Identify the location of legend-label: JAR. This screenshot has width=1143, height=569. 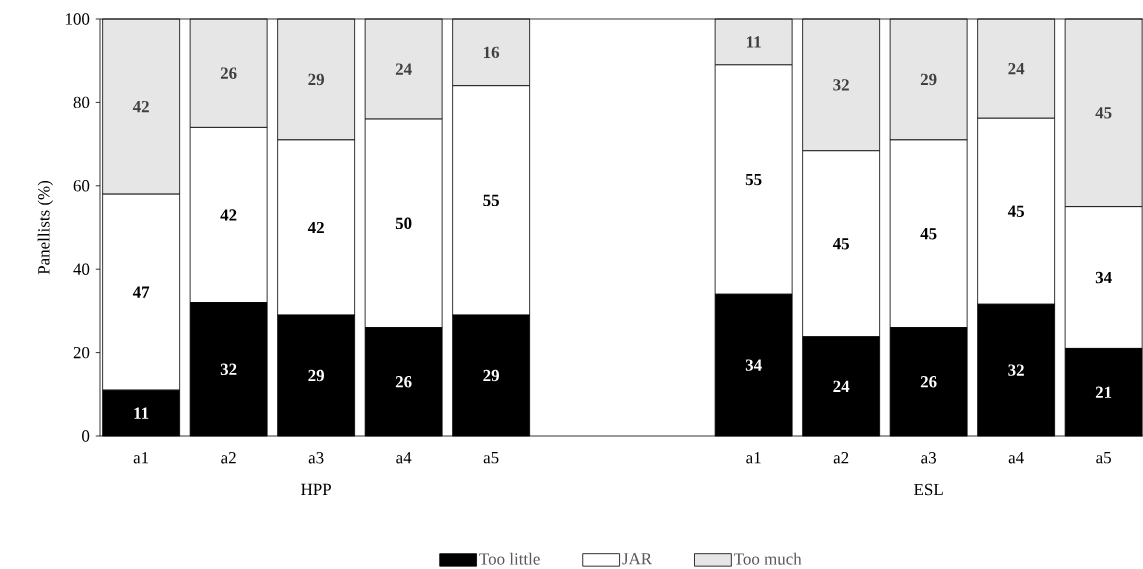
(637, 559).